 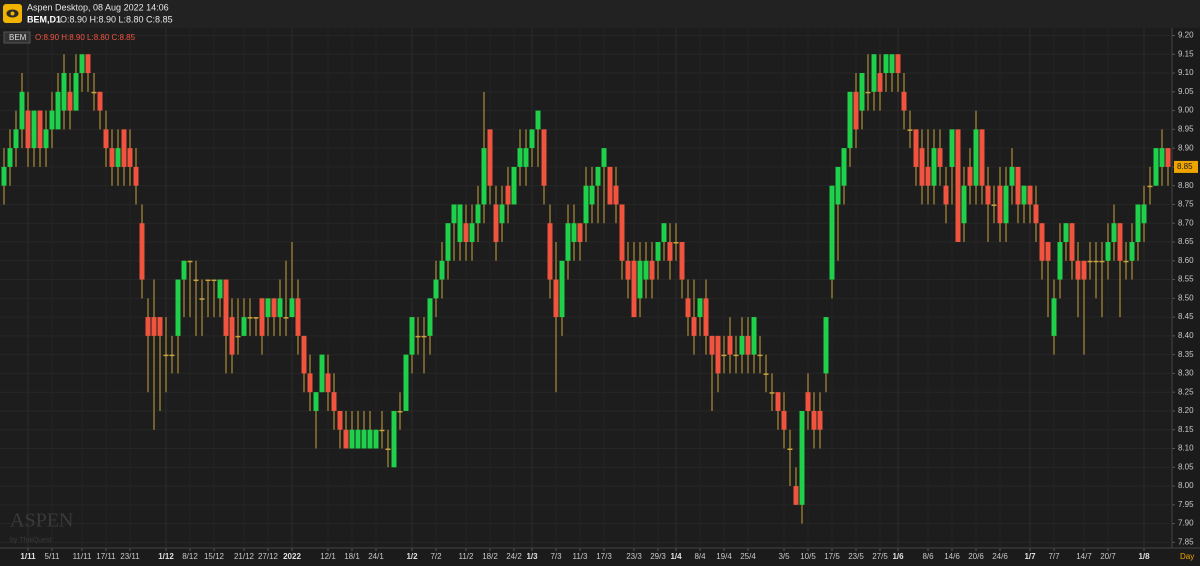 What do you see at coordinates (292, 556) in the screenshot?
I see `x-tick-label: 2022` at bounding box center [292, 556].